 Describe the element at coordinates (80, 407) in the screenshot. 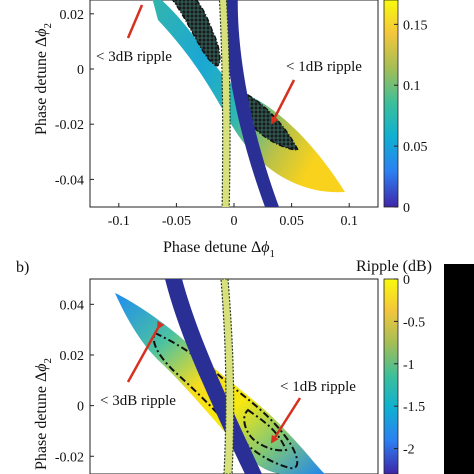

I see `panel-b-y-tick-label: 0` at that location.